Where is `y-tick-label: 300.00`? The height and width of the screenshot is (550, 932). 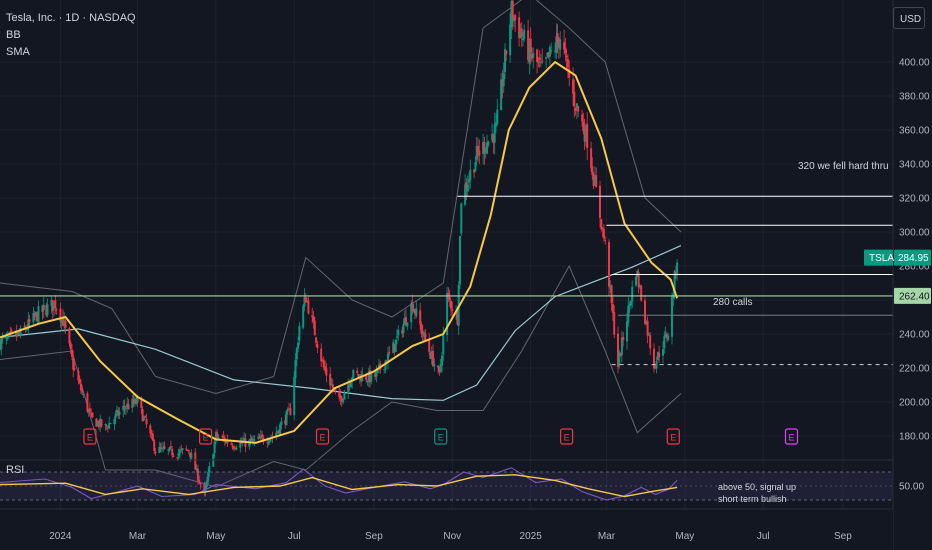 y-tick-label: 300.00 is located at coordinates (914, 233).